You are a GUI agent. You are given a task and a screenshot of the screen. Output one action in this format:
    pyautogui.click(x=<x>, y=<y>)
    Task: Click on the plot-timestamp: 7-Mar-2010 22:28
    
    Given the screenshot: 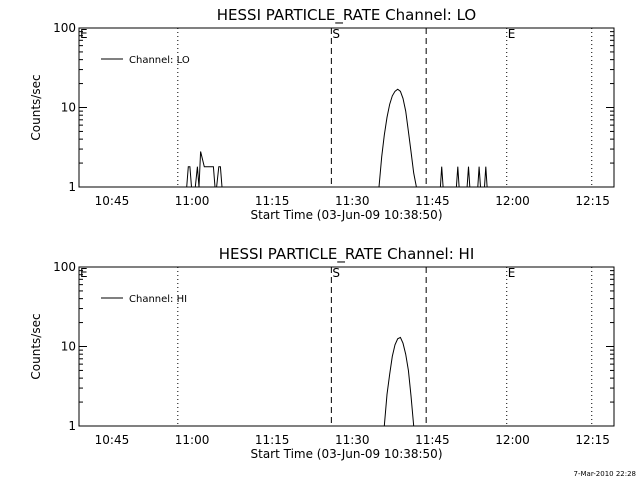 What is the action you would take?
    pyautogui.click(x=605, y=474)
    